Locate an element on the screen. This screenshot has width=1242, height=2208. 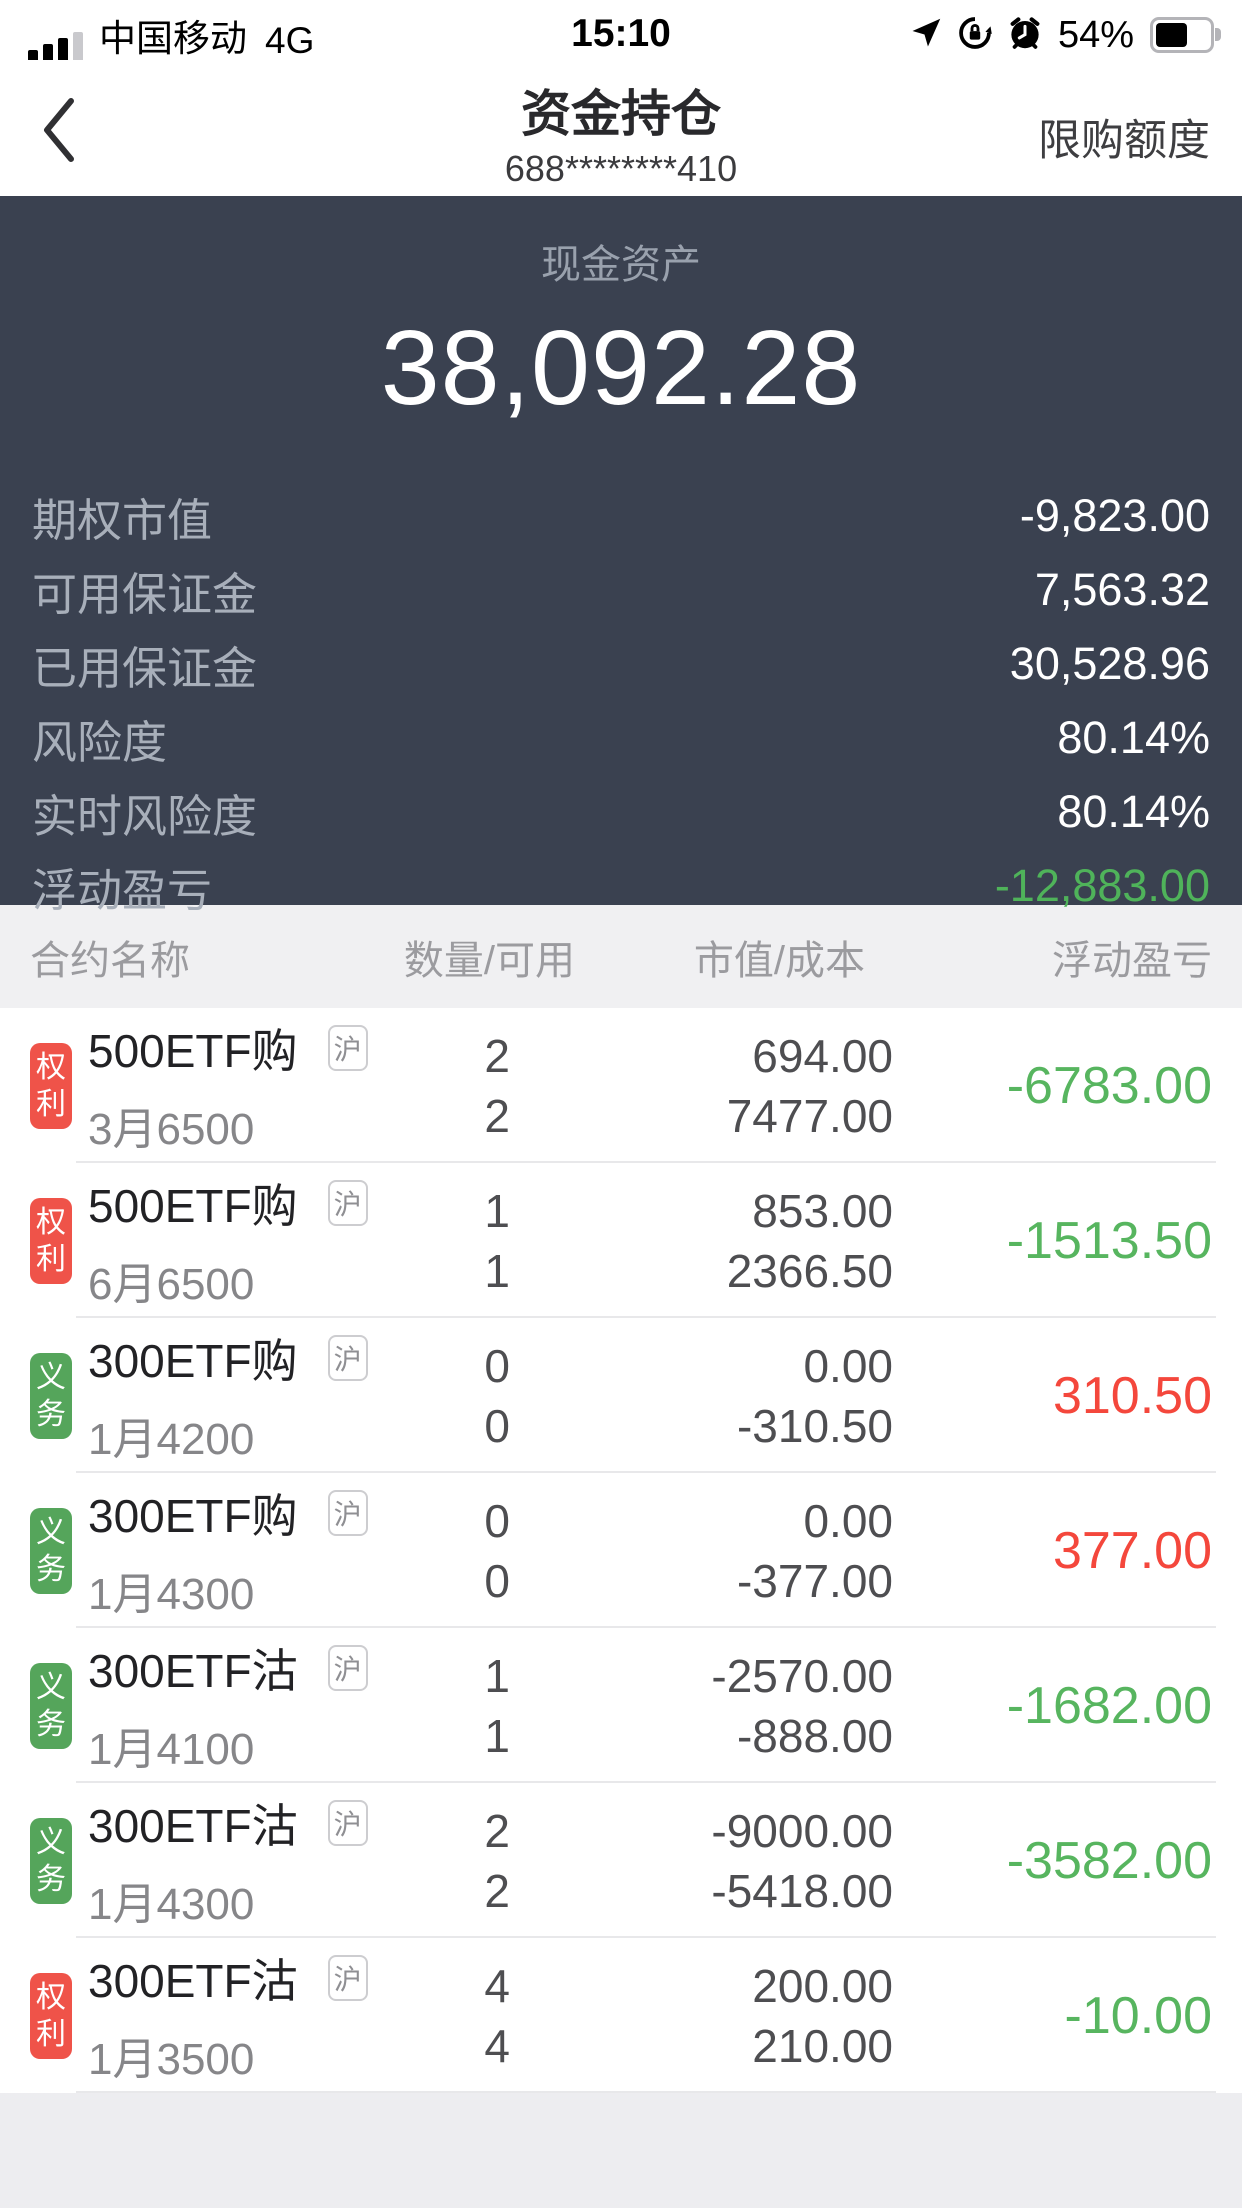
account-number-masked: 688********410 is located at coordinates (621, 168).